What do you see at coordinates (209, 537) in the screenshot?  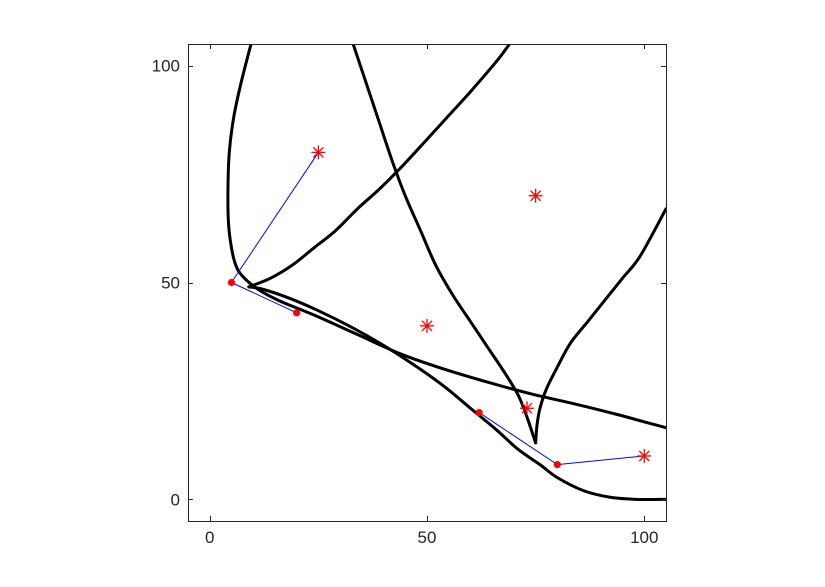 I see `x-tick-label: 0` at bounding box center [209, 537].